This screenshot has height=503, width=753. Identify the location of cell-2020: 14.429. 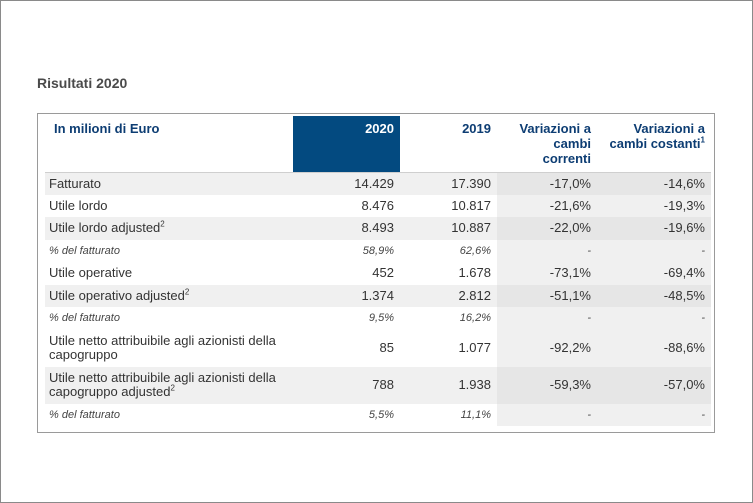
(346, 183).